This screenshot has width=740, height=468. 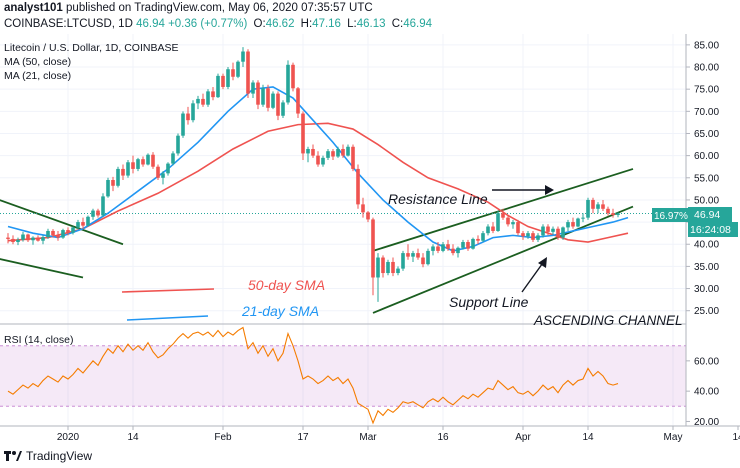 What do you see at coordinates (438, 199) in the screenshot?
I see `resistance-label: Resistance Line` at bounding box center [438, 199].